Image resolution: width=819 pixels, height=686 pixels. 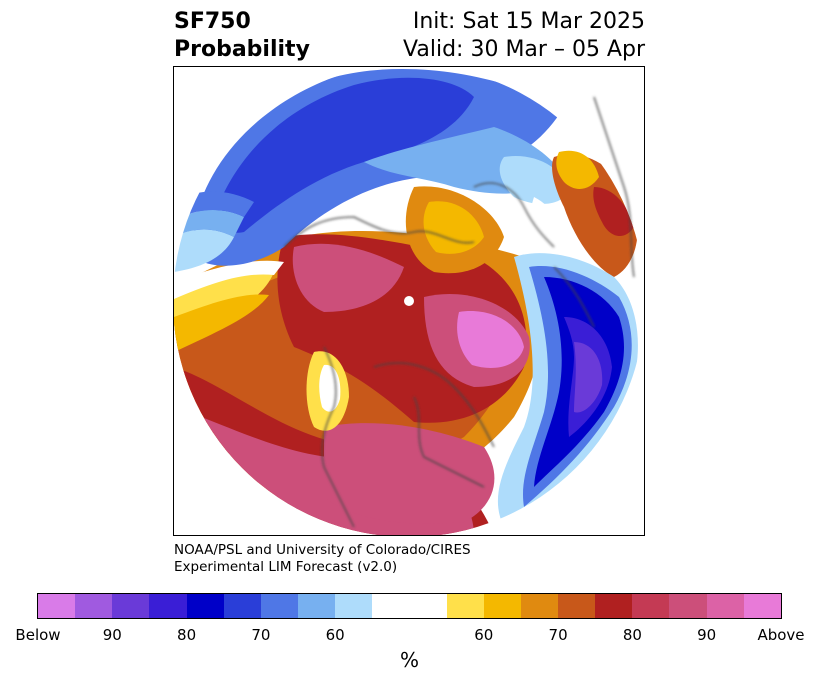 What do you see at coordinates (242, 49) in the screenshot?
I see `product-name: Probability` at bounding box center [242, 49].